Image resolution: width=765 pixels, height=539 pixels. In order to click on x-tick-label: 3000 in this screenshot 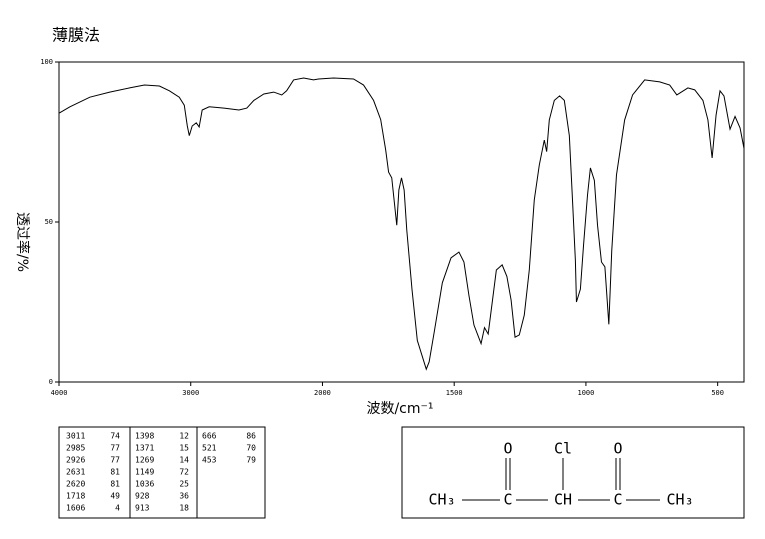, I will do `click(190, 393)`.